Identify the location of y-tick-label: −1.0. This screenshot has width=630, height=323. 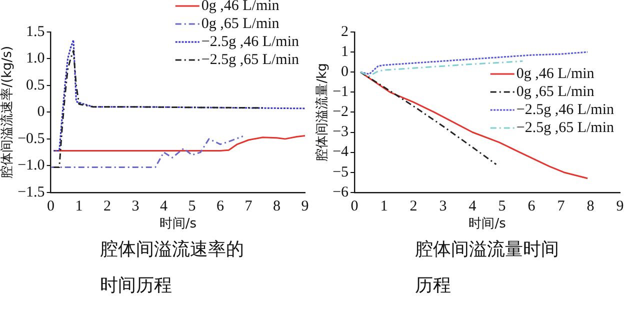
(31, 166).